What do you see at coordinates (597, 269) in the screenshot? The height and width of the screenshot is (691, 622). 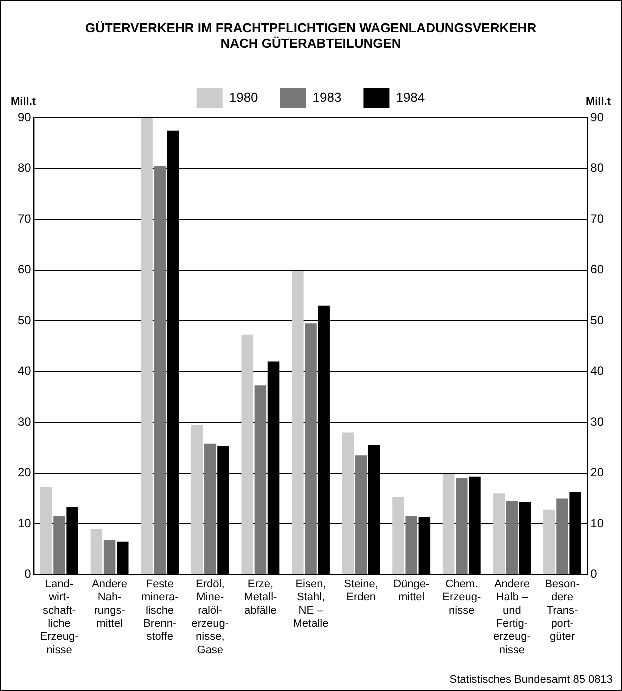 I see `y2-tick-label: 60` at bounding box center [597, 269].